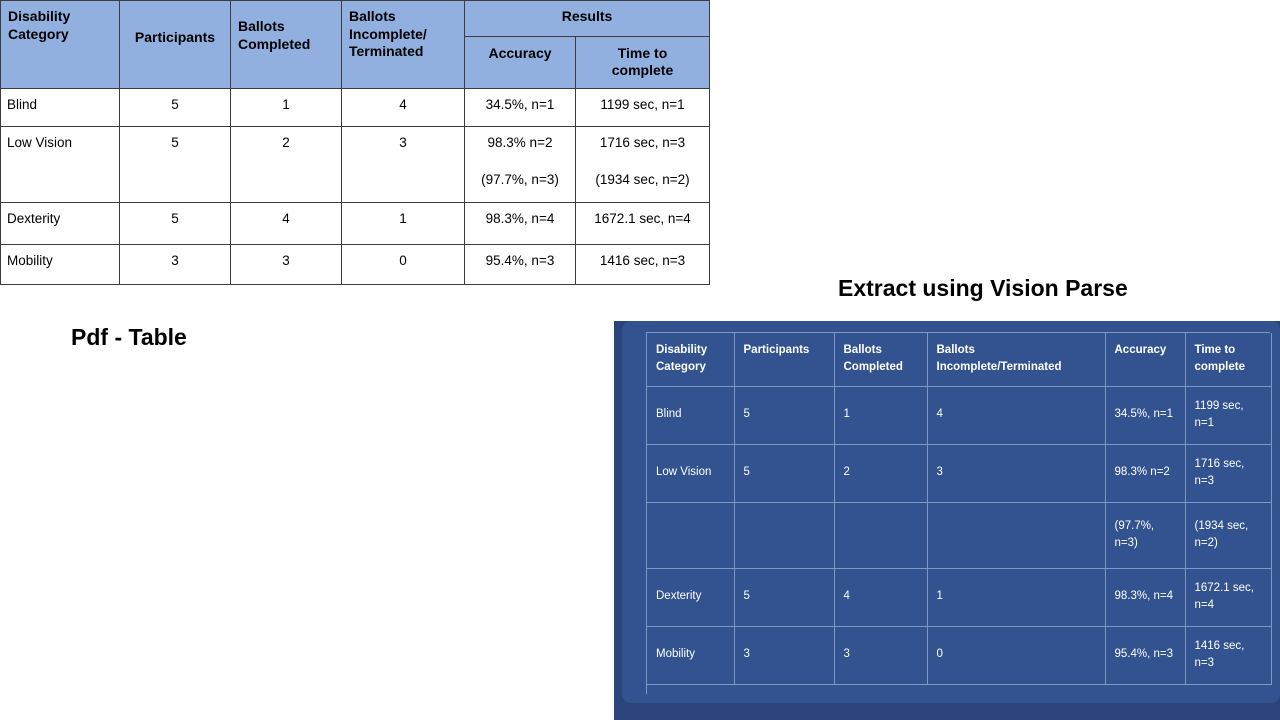 The image size is (1280, 720). What do you see at coordinates (520, 179) in the screenshot?
I see `accuracy-secondary: (97.7%, n=3)` at bounding box center [520, 179].